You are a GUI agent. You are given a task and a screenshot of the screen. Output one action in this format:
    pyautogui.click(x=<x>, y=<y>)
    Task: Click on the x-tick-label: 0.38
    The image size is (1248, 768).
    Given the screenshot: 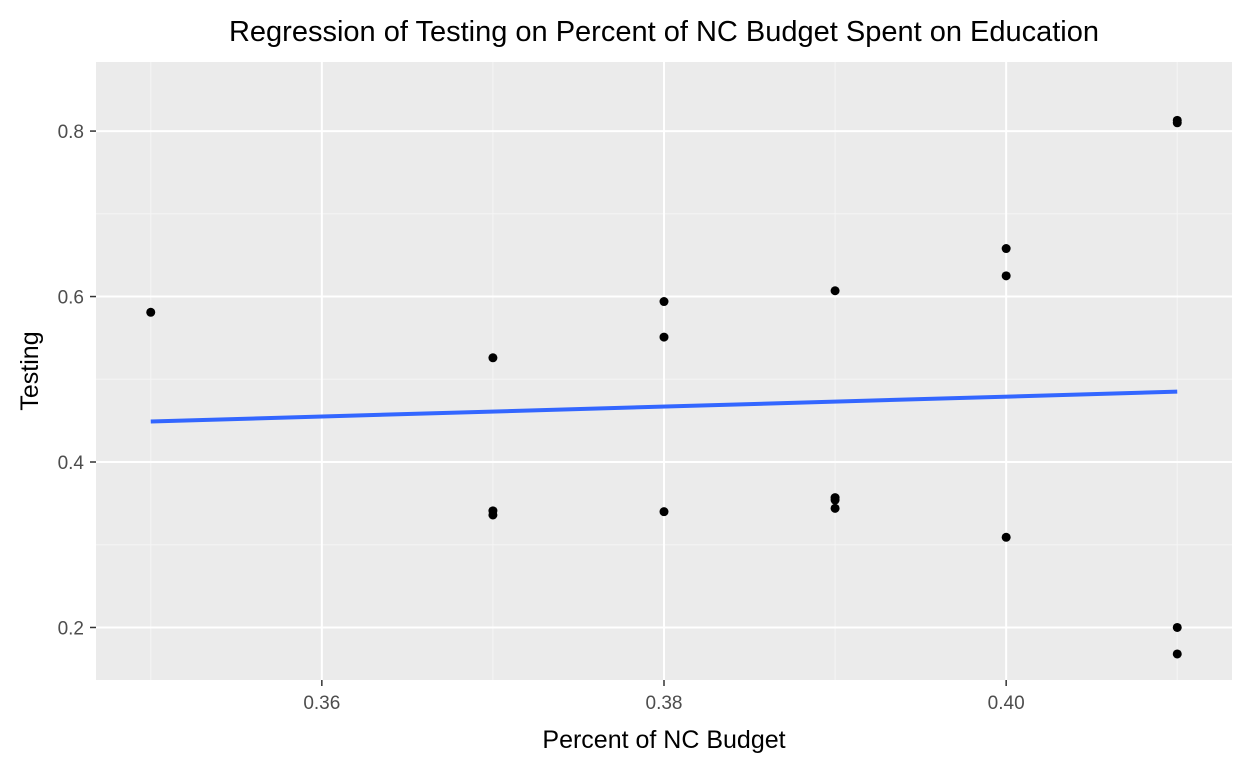 What is the action you would take?
    pyautogui.click(x=664, y=703)
    